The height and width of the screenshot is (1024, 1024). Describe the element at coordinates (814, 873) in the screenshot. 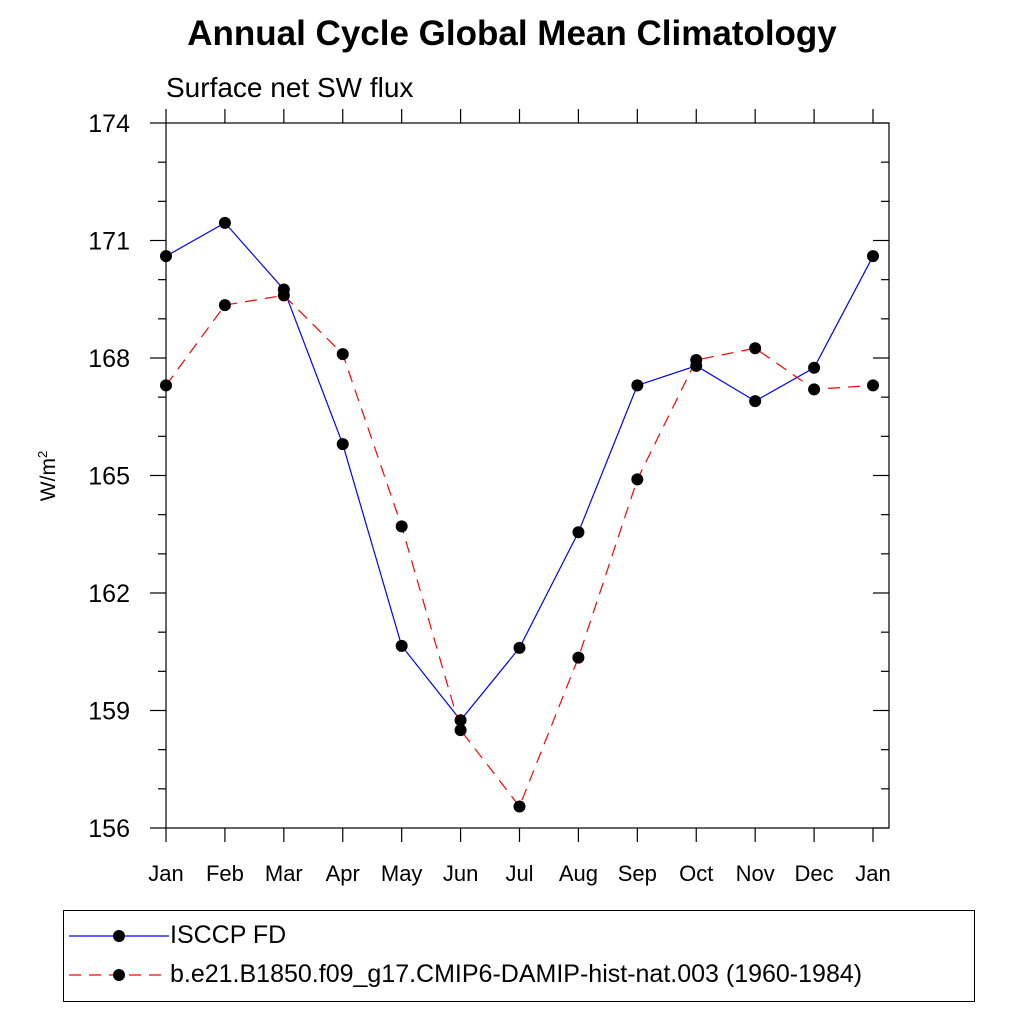

I see `x-tick-label: Dec` at that location.